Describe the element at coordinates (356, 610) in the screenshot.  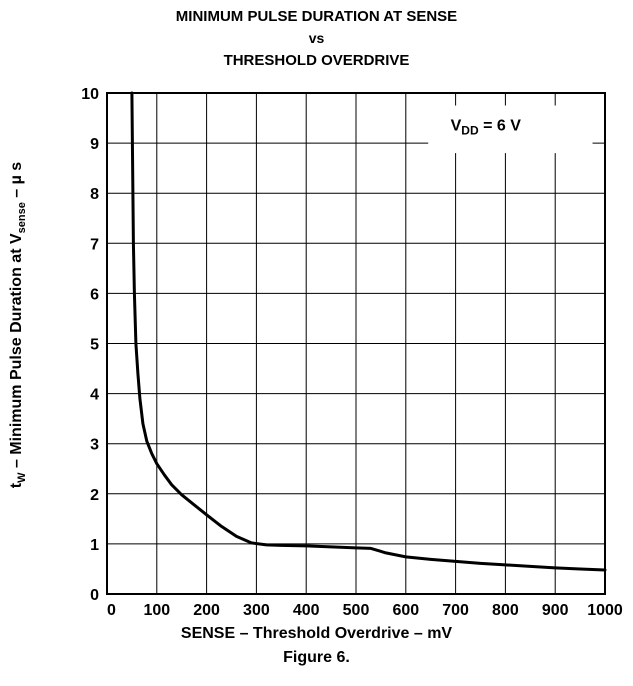
I see `x-tick-label: 500` at that location.